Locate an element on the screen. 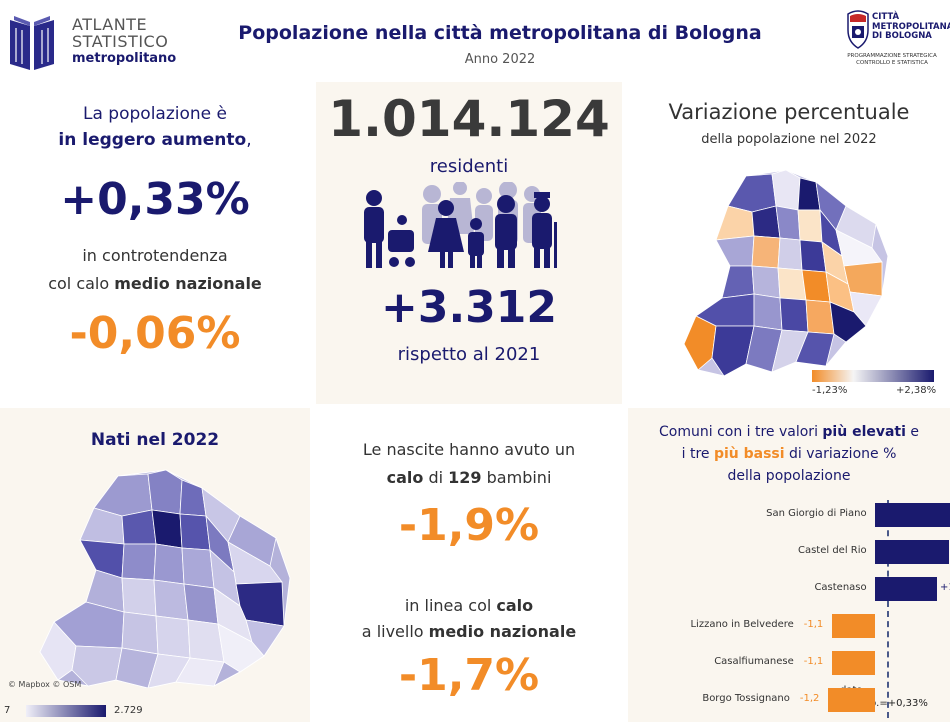 This screenshot has width=950, height=722. ranking-title-3: della popolazione is located at coordinates (789, 476).